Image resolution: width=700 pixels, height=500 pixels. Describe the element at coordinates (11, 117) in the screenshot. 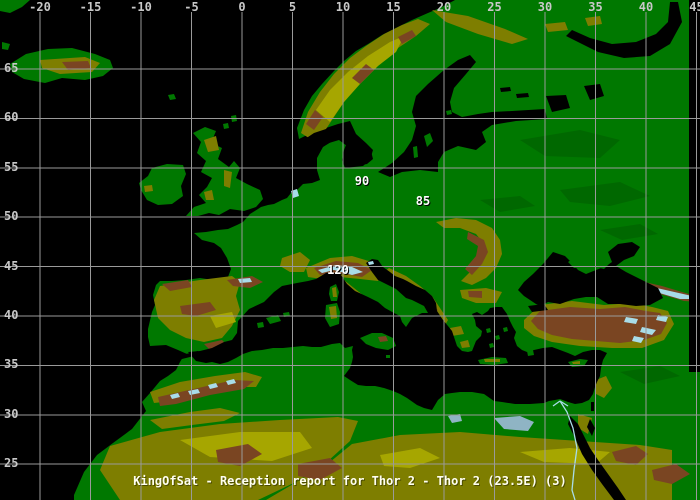

I see `latitude-tick-label: 60` at that location.